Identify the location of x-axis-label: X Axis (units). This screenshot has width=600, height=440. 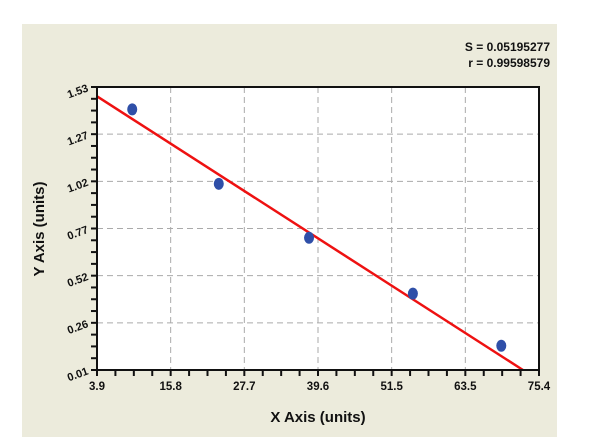
(317, 417).